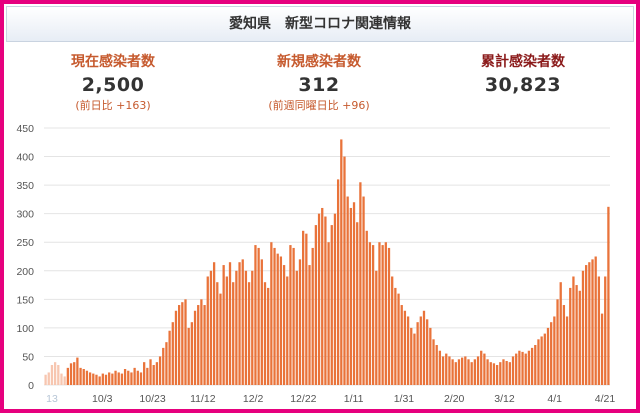 The width and height of the screenshot is (640, 413). What do you see at coordinates (102, 399) in the screenshot?
I see `x-tick-label: 10/3` at bounding box center [102, 399].